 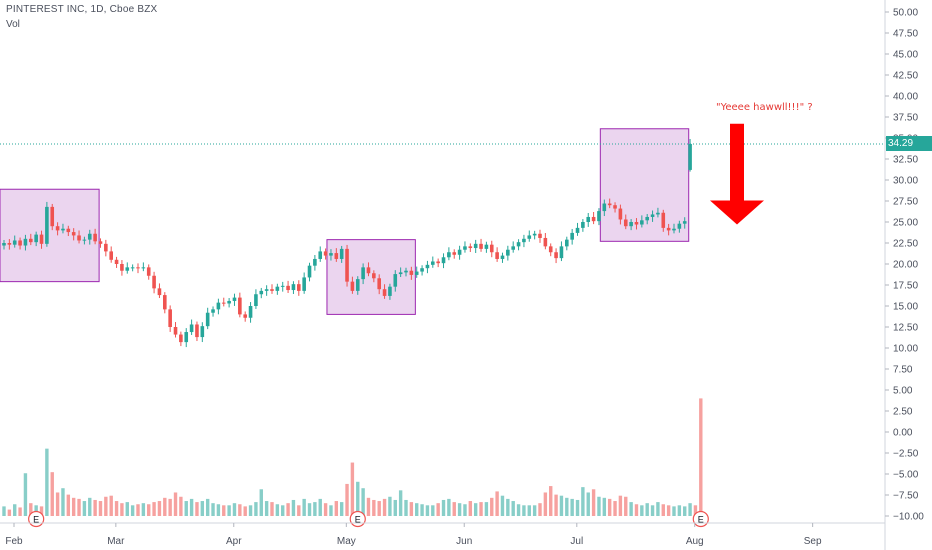 What do you see at coordinates (413, 535) in the screenshot?
I see `time-axis: Feb Mar Apr May Jun Jul Aug Sep` at bounding box center [413, 535].